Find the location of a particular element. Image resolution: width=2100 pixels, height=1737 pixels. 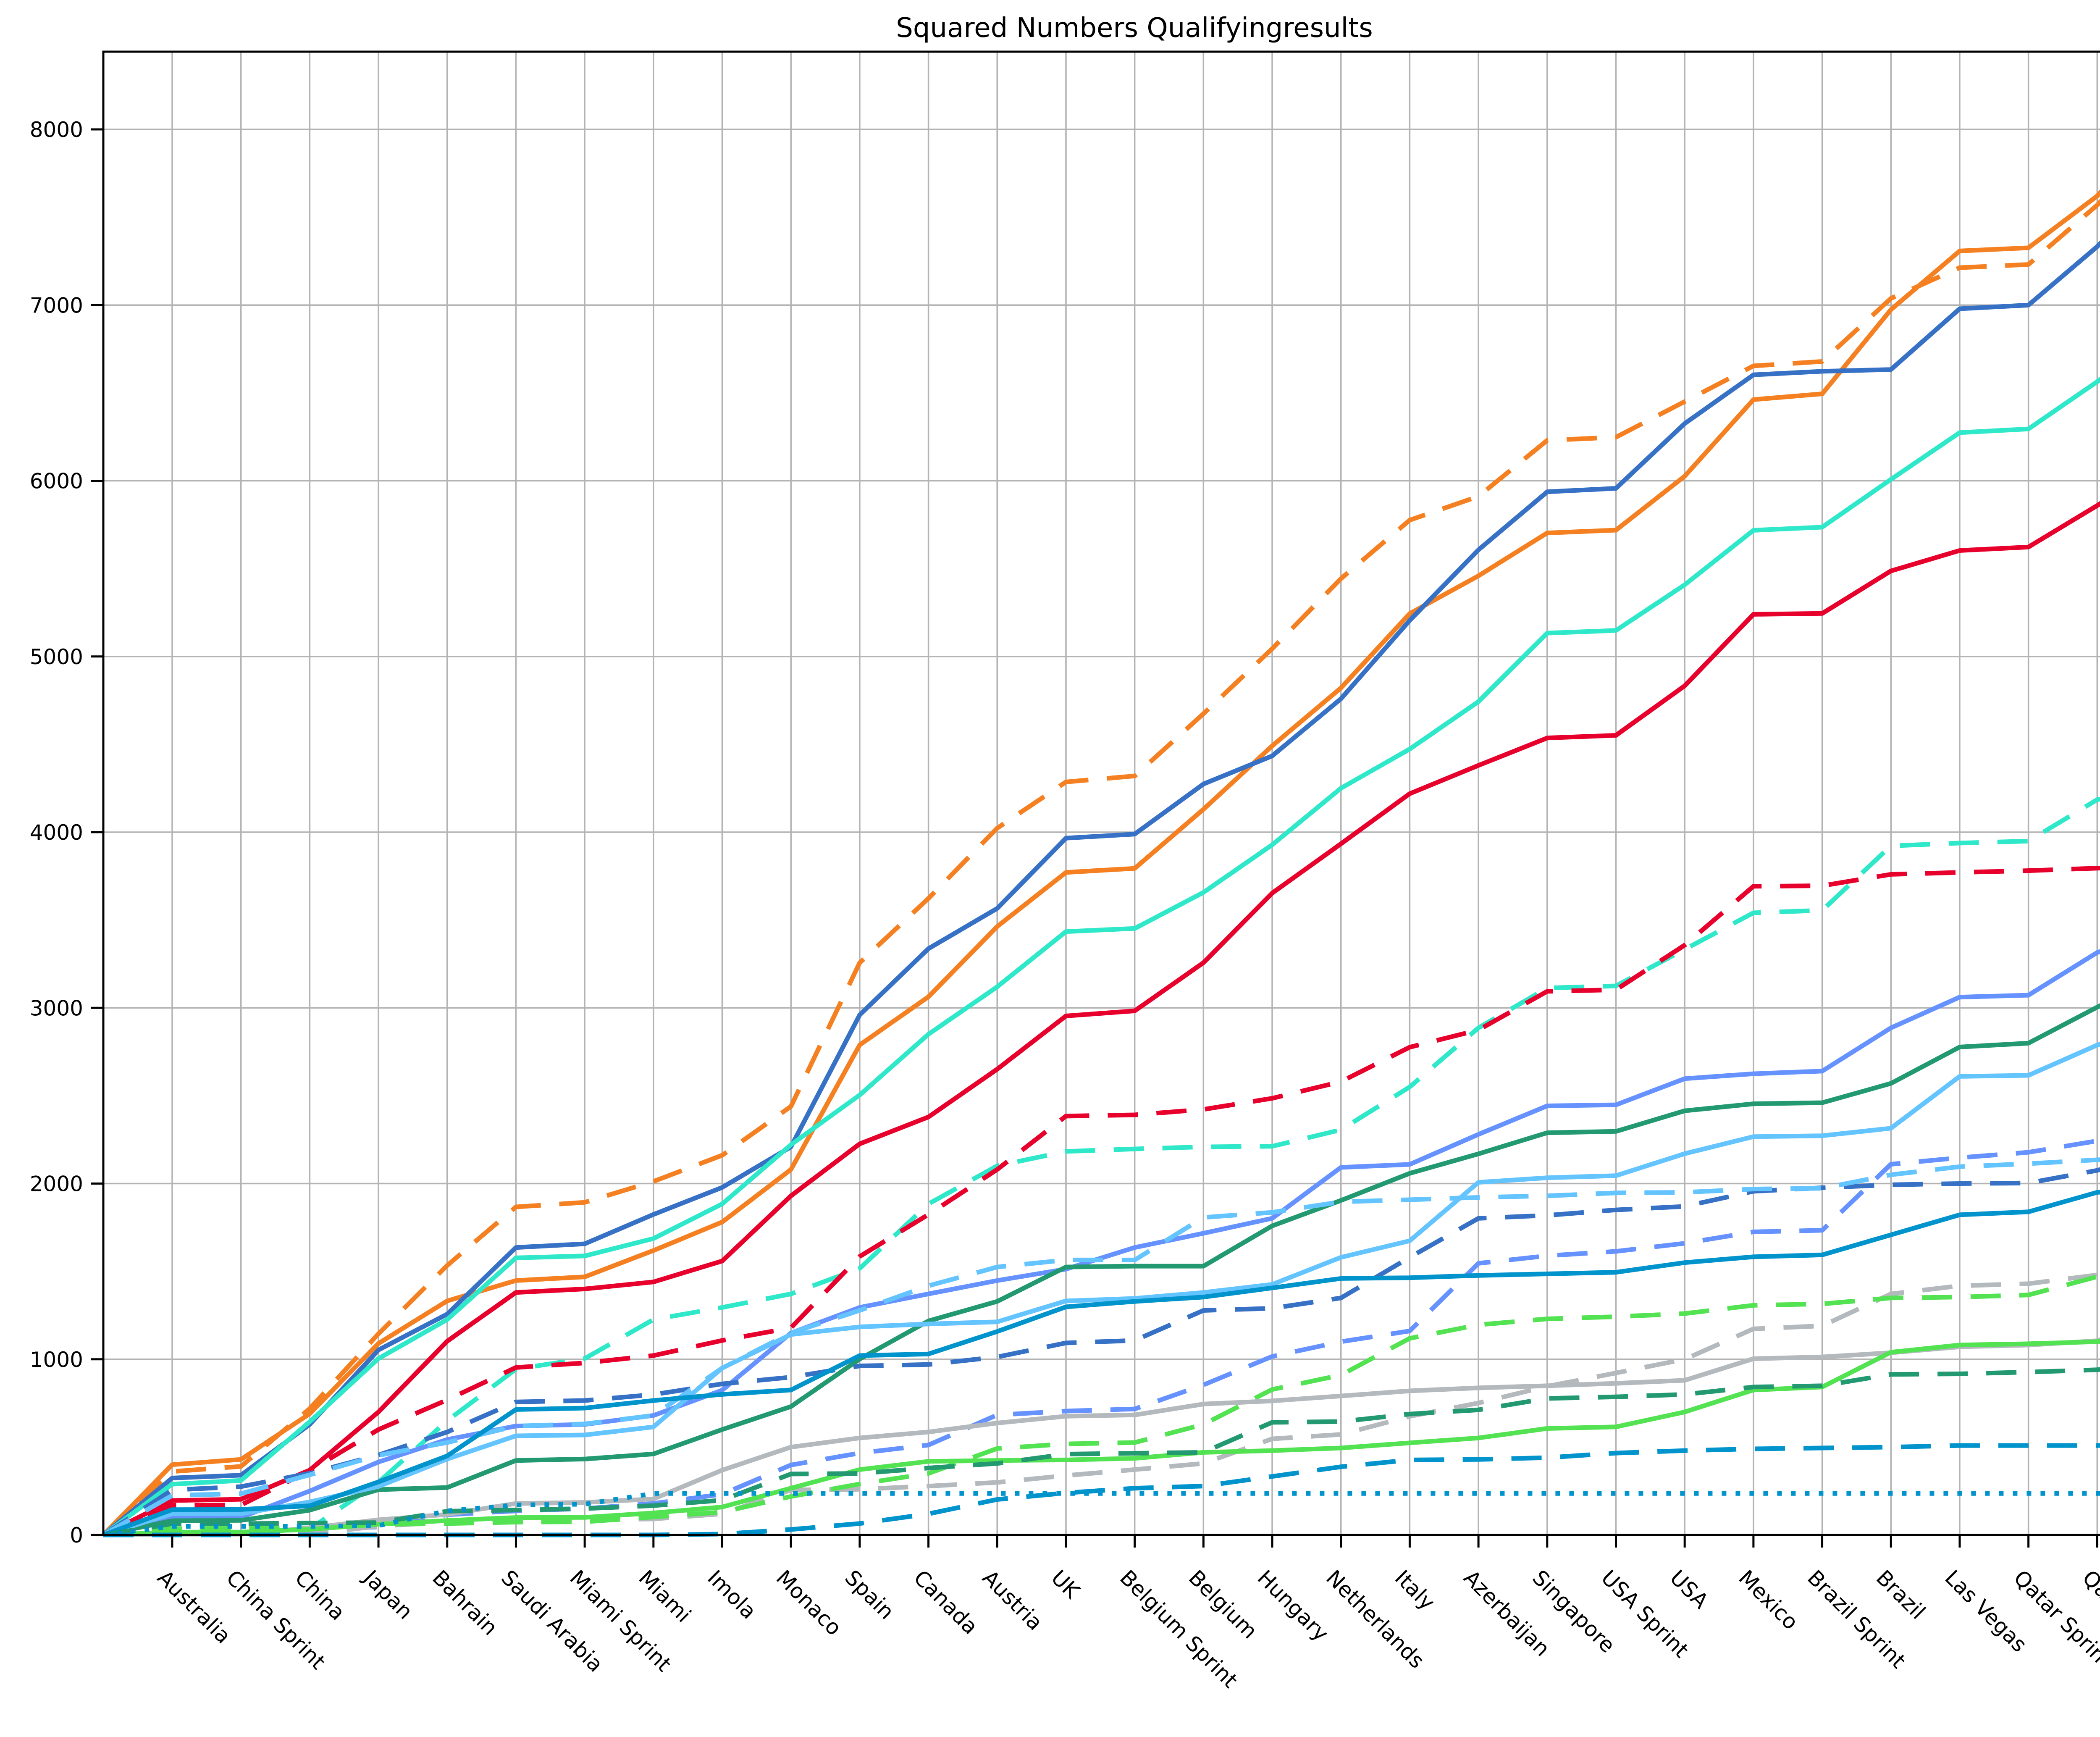

y-tick-label: 5000 is located at coordinates (56, 657).